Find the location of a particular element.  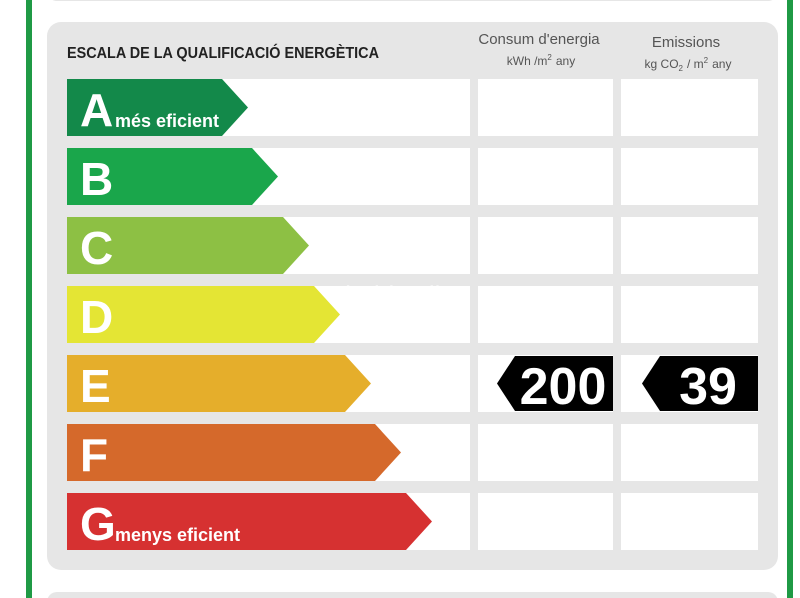

consumption-value: 200 is located at coordinates (563, 387).